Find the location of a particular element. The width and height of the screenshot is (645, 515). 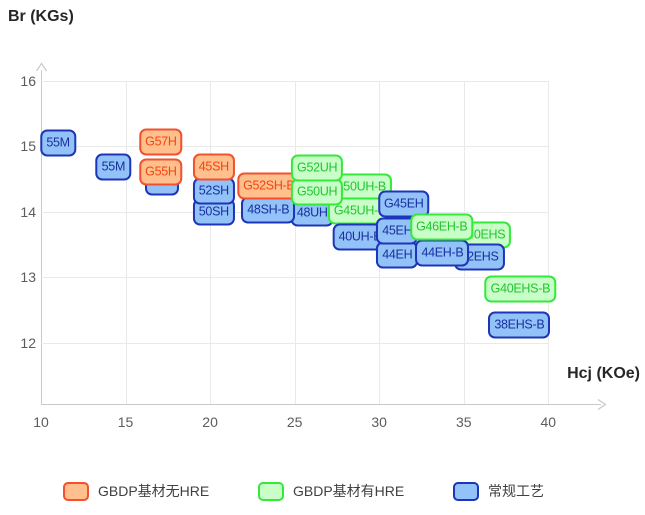

legend-label: GBDP基材有HRE is located at coordinates (349, 491).